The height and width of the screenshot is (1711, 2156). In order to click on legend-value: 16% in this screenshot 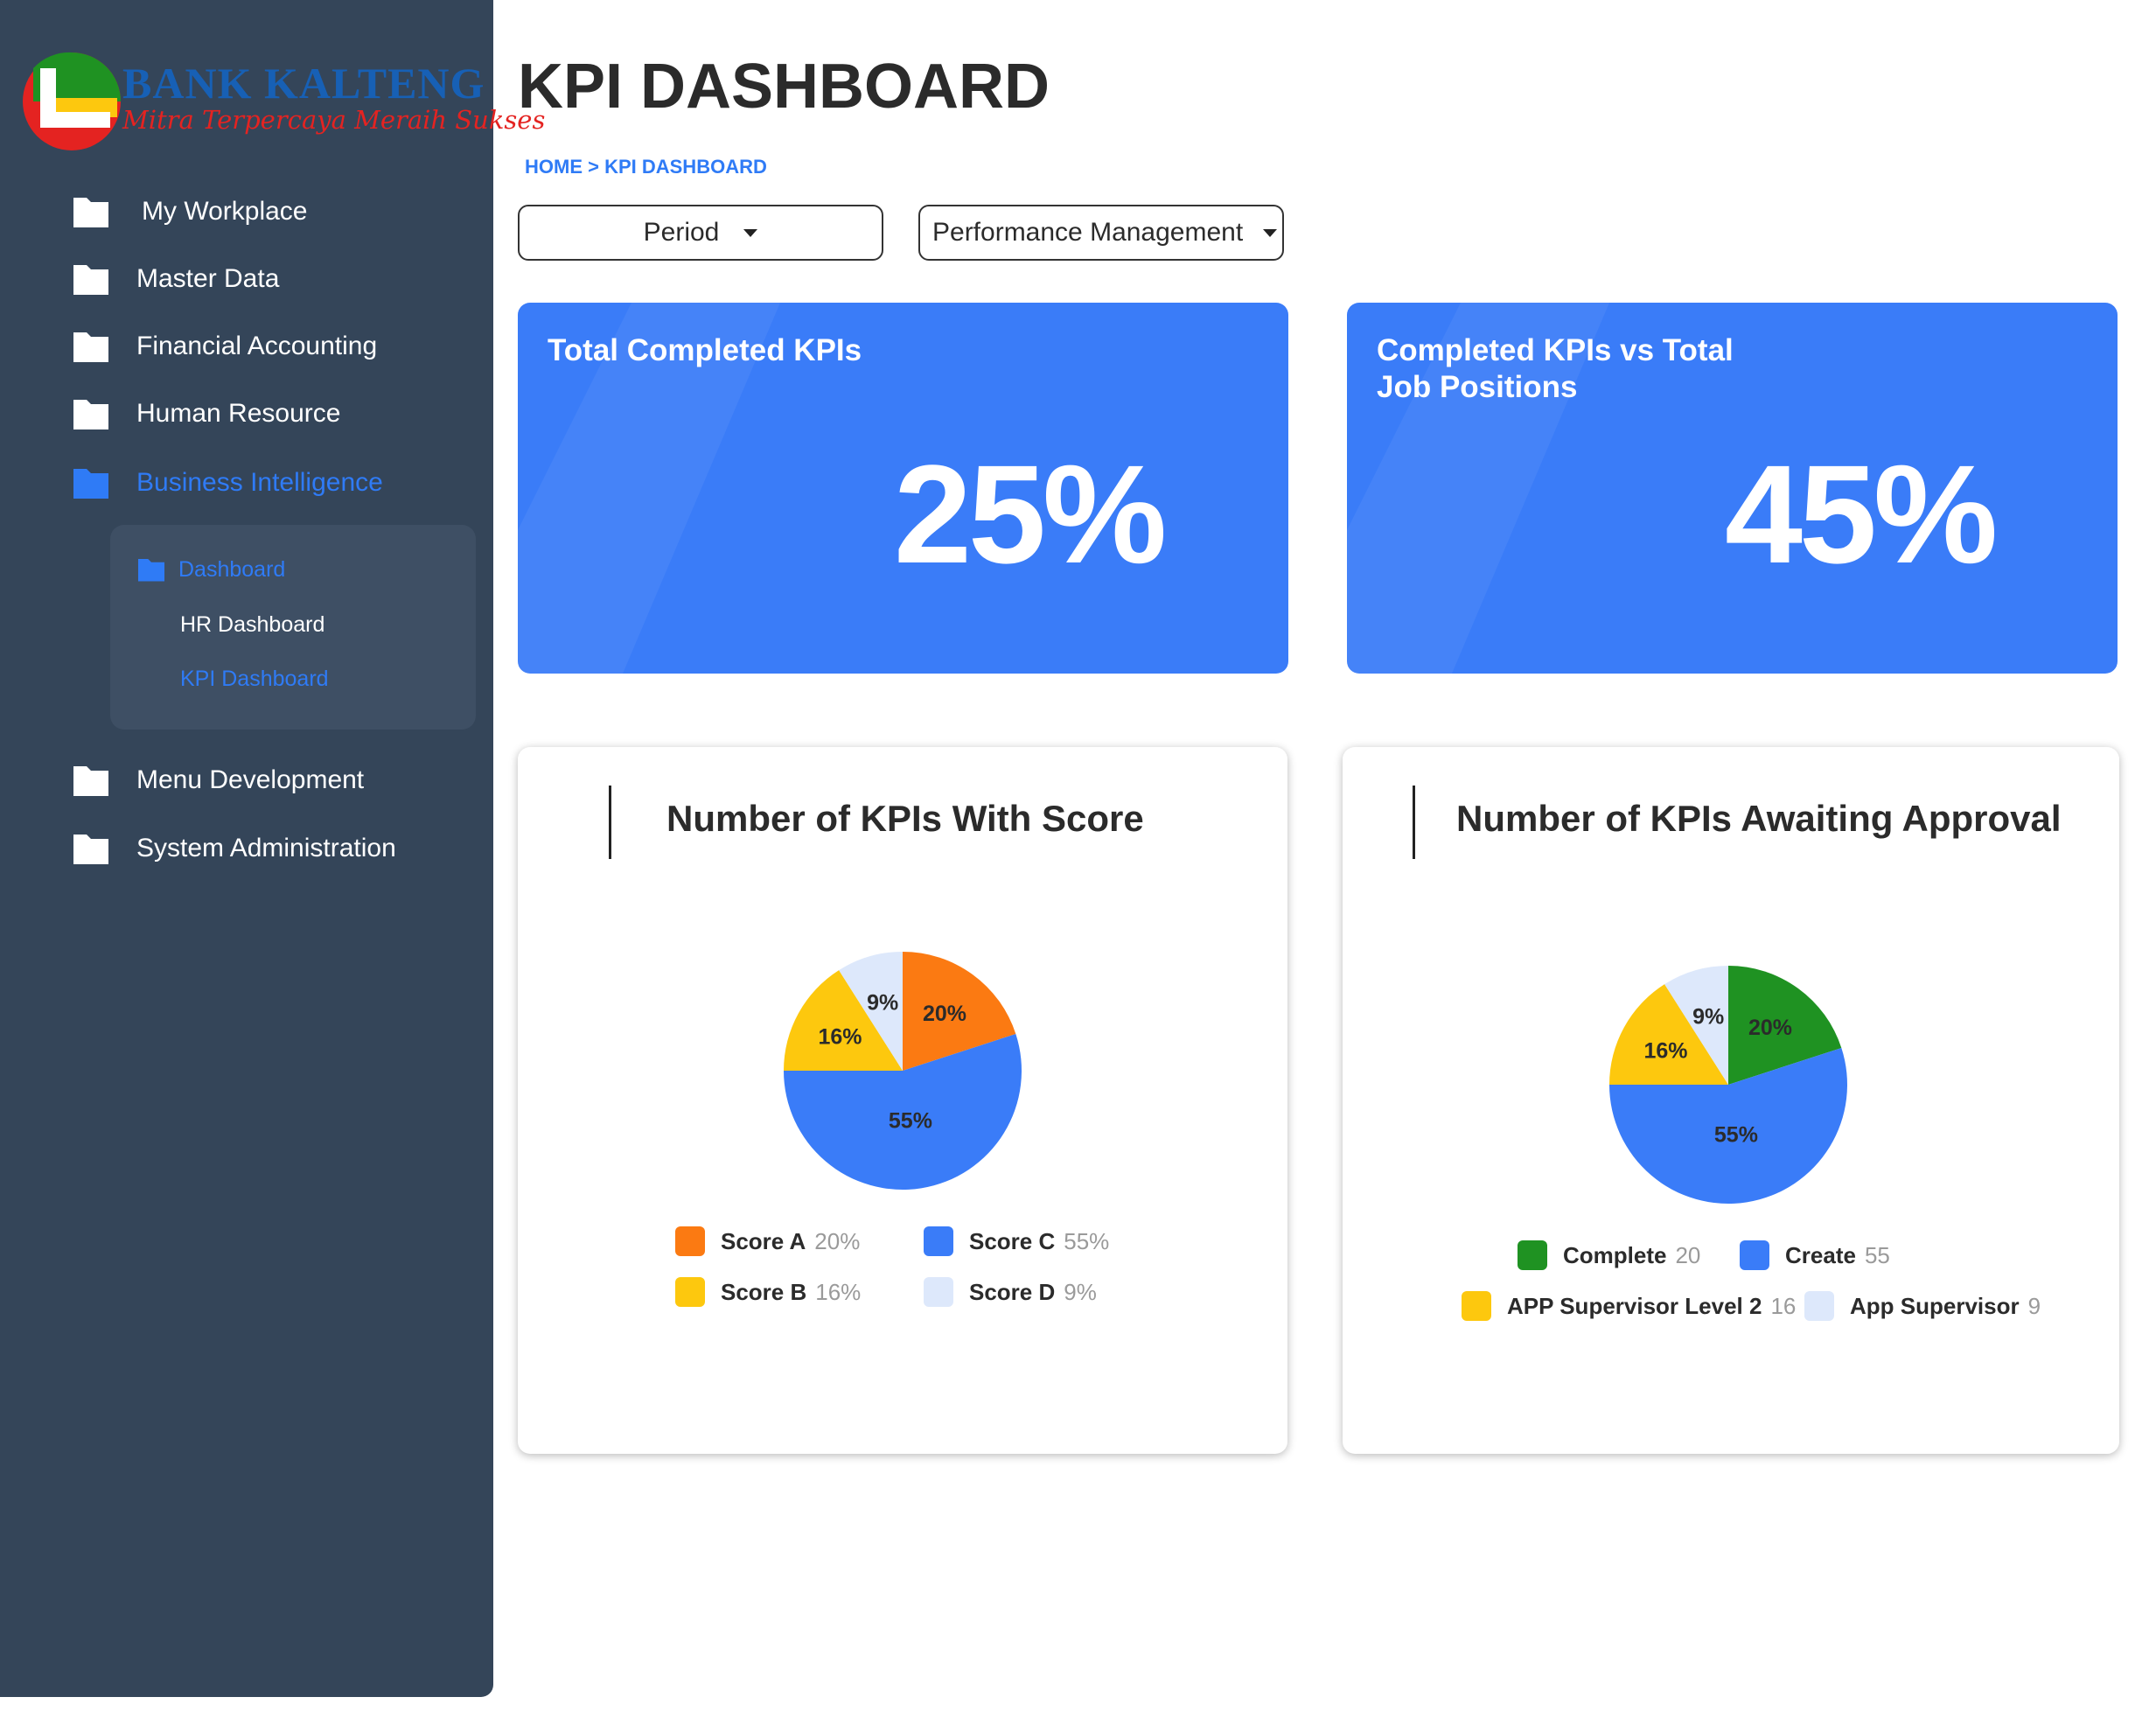, I will do `click(838, 1291)`.